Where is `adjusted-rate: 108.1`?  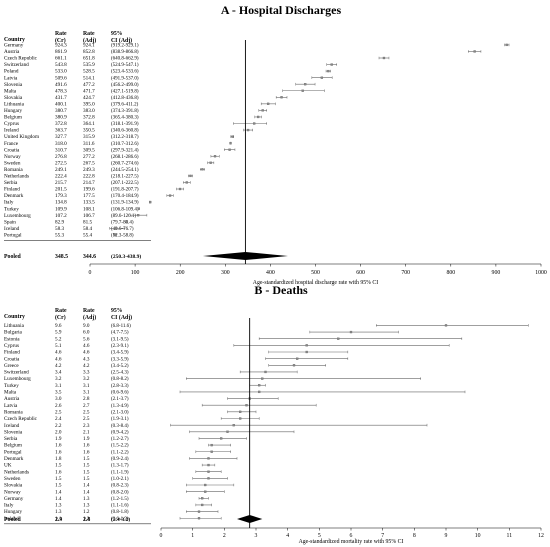
adjusted-rate: 108.1 is located at coordinates (89, 209).